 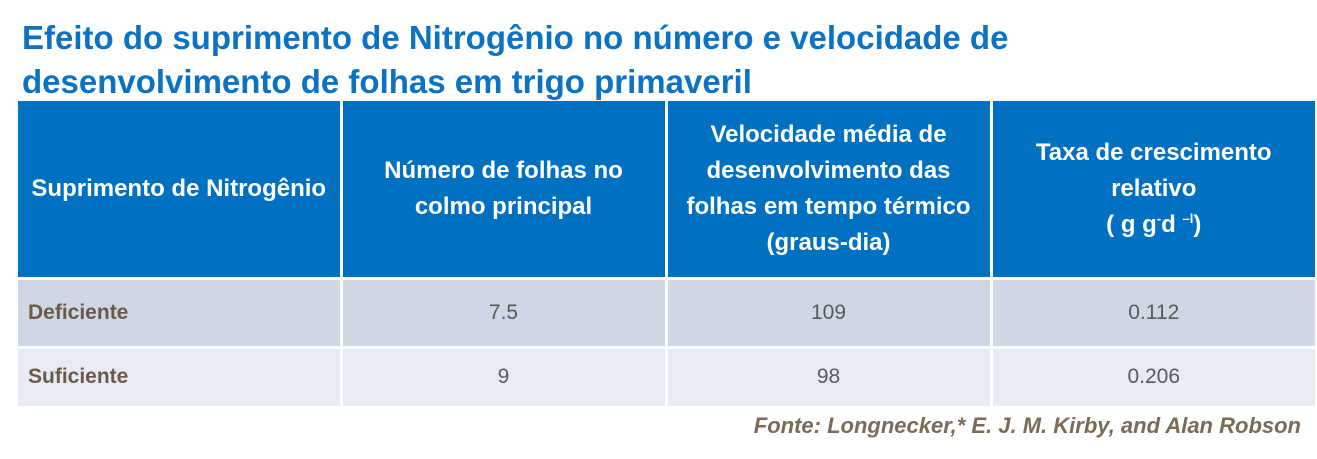 What do you see at coordinates (1172, 224) in the screenshot?
I see `unit-mid: d` at bounding box center [1172, 224].